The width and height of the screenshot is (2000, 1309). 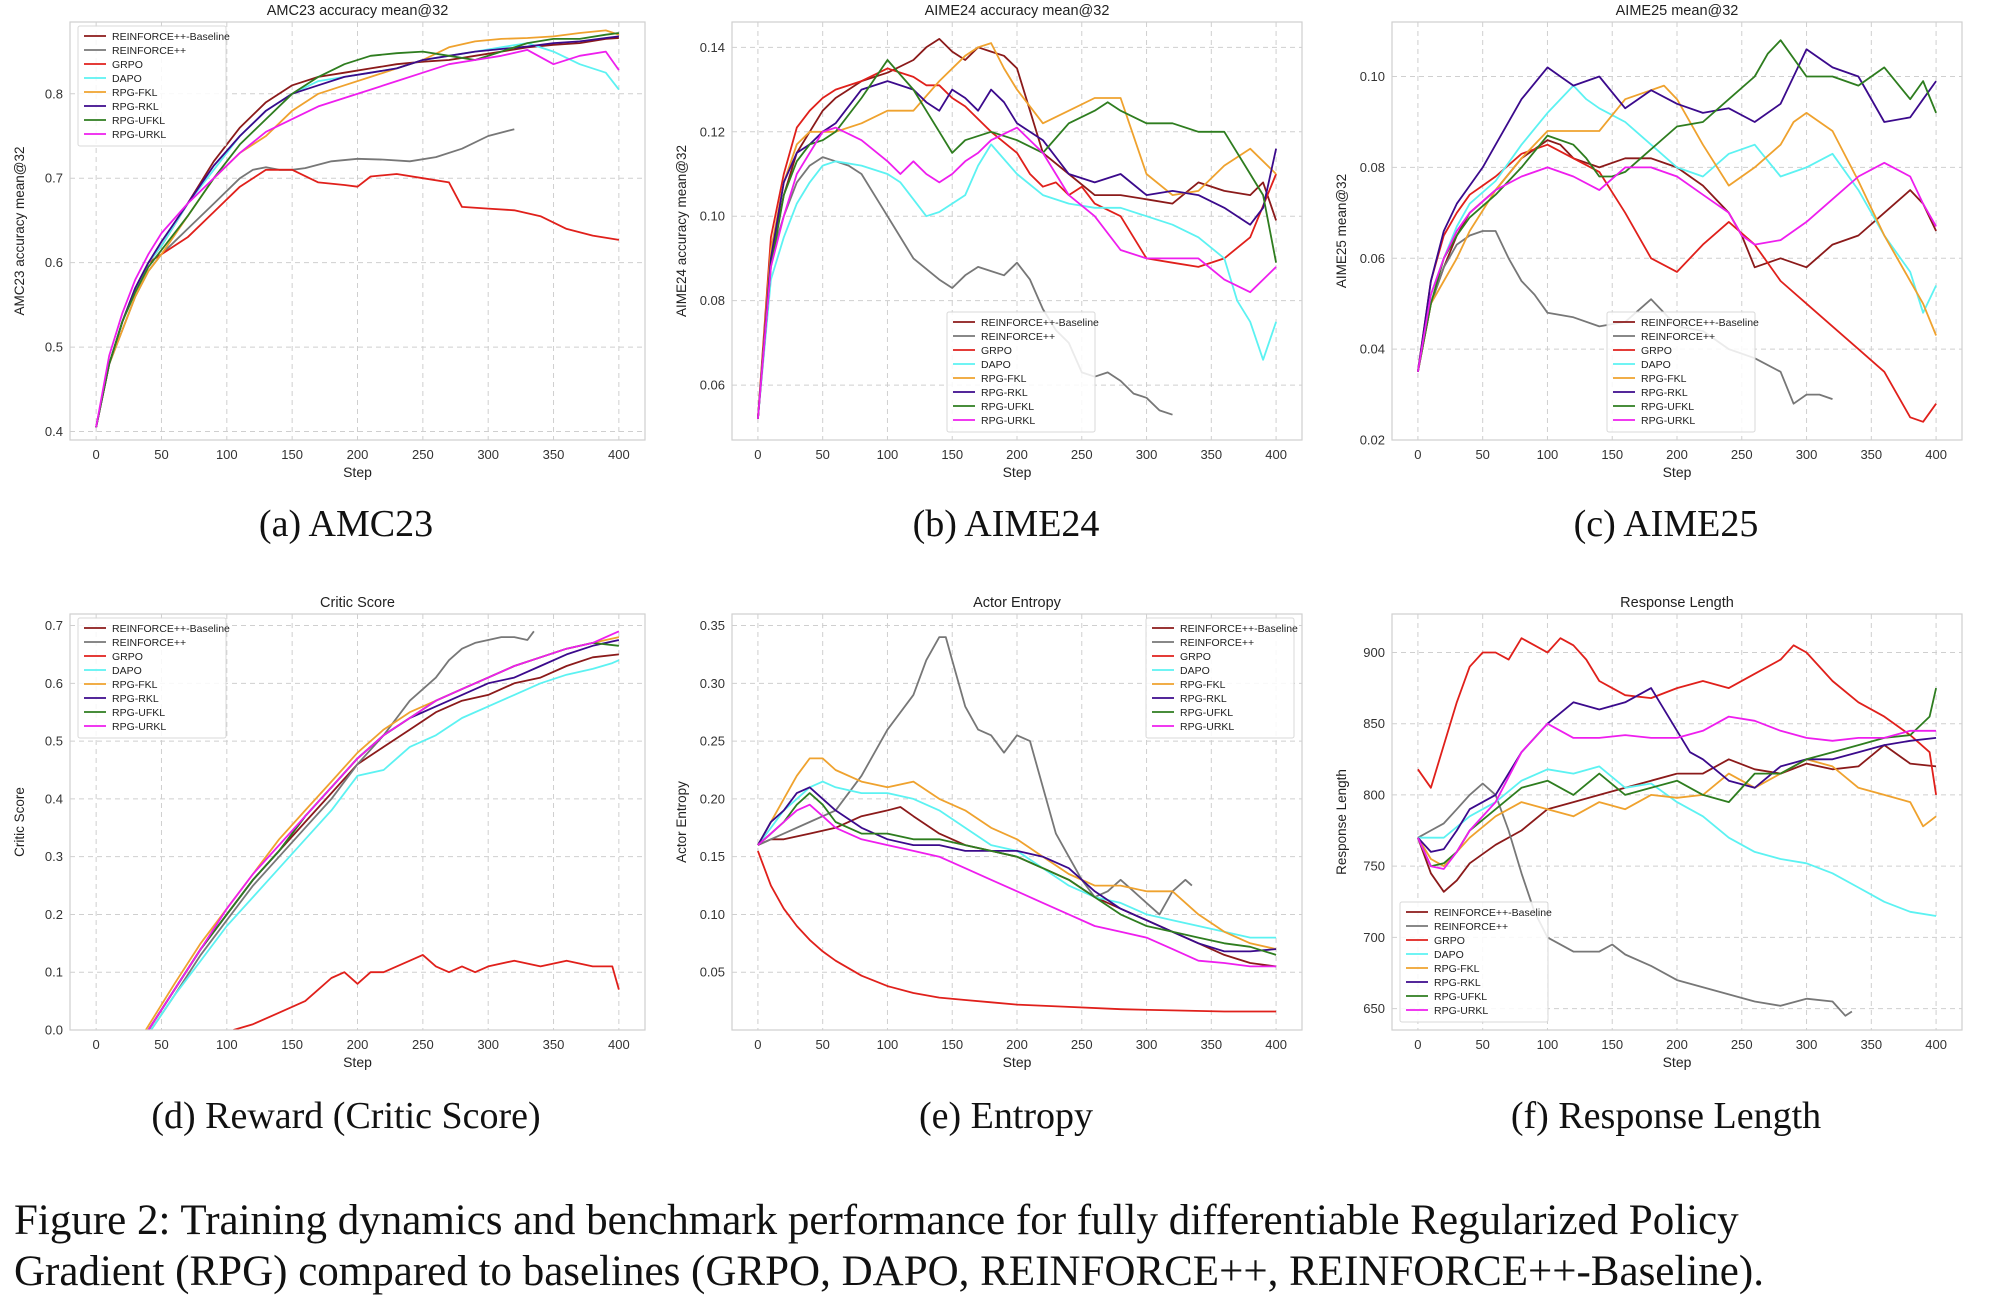 What do you see at coordinates (1207, 727) in the screenshot?
I see `legend-label: RPG-URKL` at bounding box center [1207, 727].